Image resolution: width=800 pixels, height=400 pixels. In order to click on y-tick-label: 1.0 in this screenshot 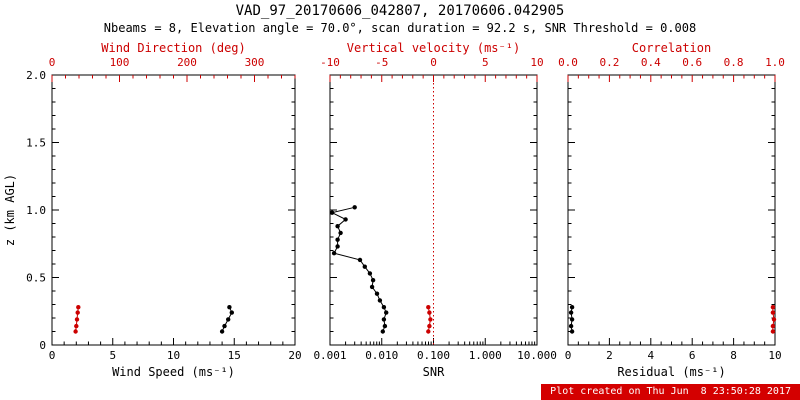, I will do `click(36, 210)`.